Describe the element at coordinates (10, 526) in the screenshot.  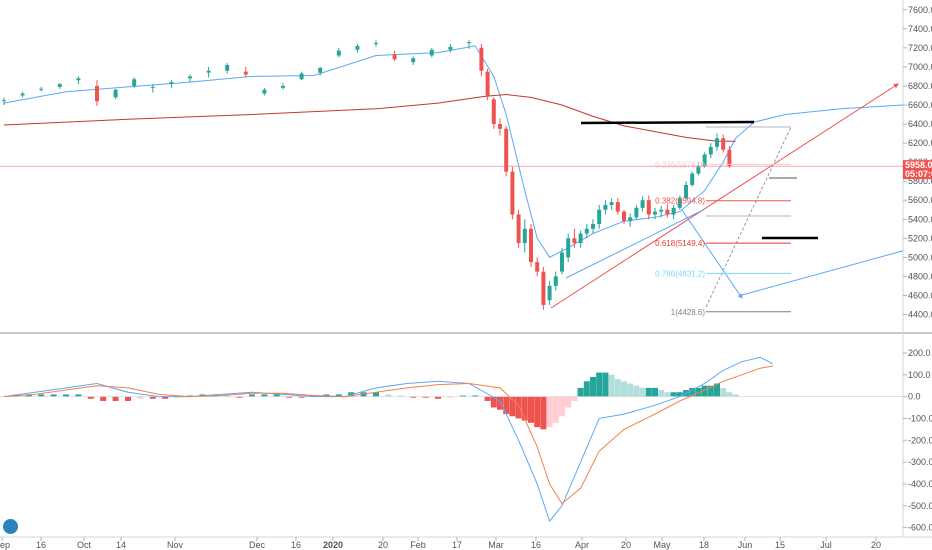
I see `tradingview-logo-icon` at that location.